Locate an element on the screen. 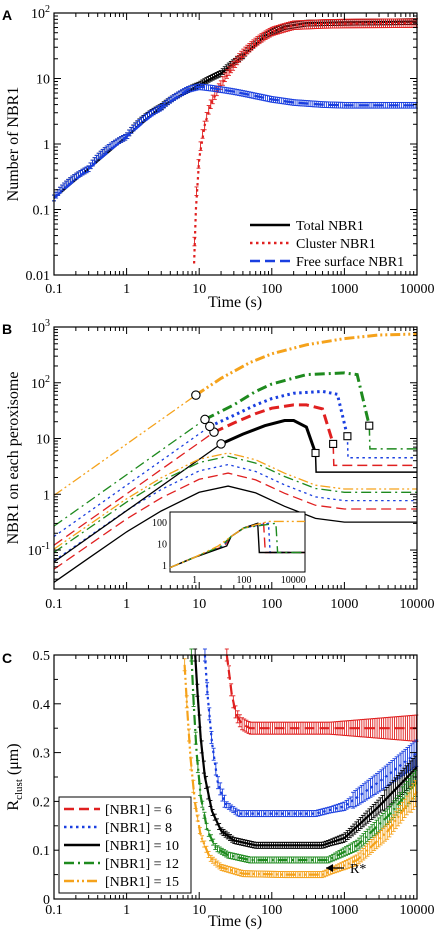 The image size is (444, 931). line-cluster-nbr1-error-bars is located at coordinates (305, 132).